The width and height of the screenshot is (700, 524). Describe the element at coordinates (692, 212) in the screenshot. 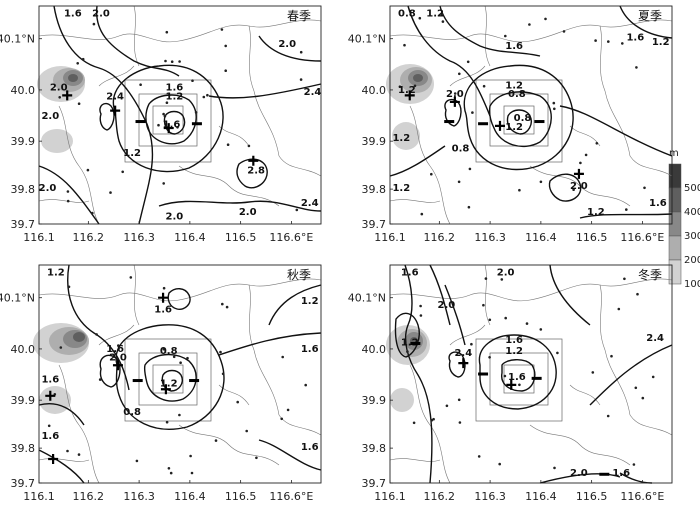

I see `legend-level-400: 400` at that location.